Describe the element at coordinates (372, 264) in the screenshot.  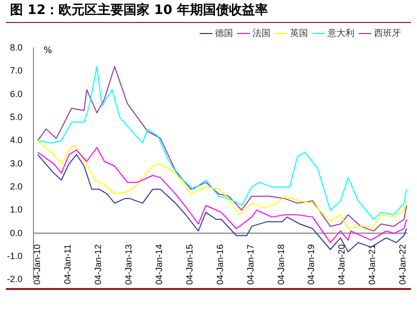
I see `x-tick-label: 04-Jan-21` at that location.